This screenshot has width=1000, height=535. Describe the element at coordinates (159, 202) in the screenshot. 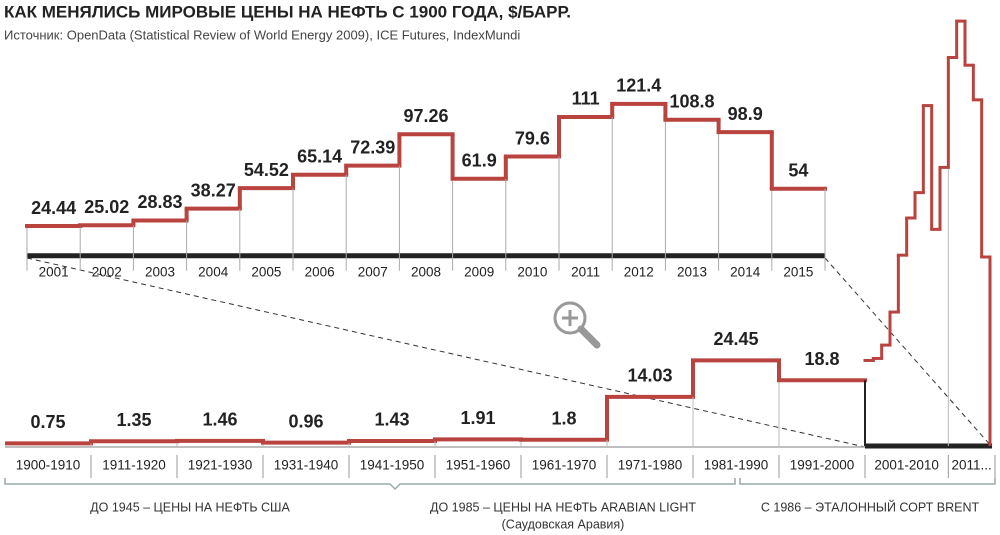

I see `value-label: 28.83` at that location.